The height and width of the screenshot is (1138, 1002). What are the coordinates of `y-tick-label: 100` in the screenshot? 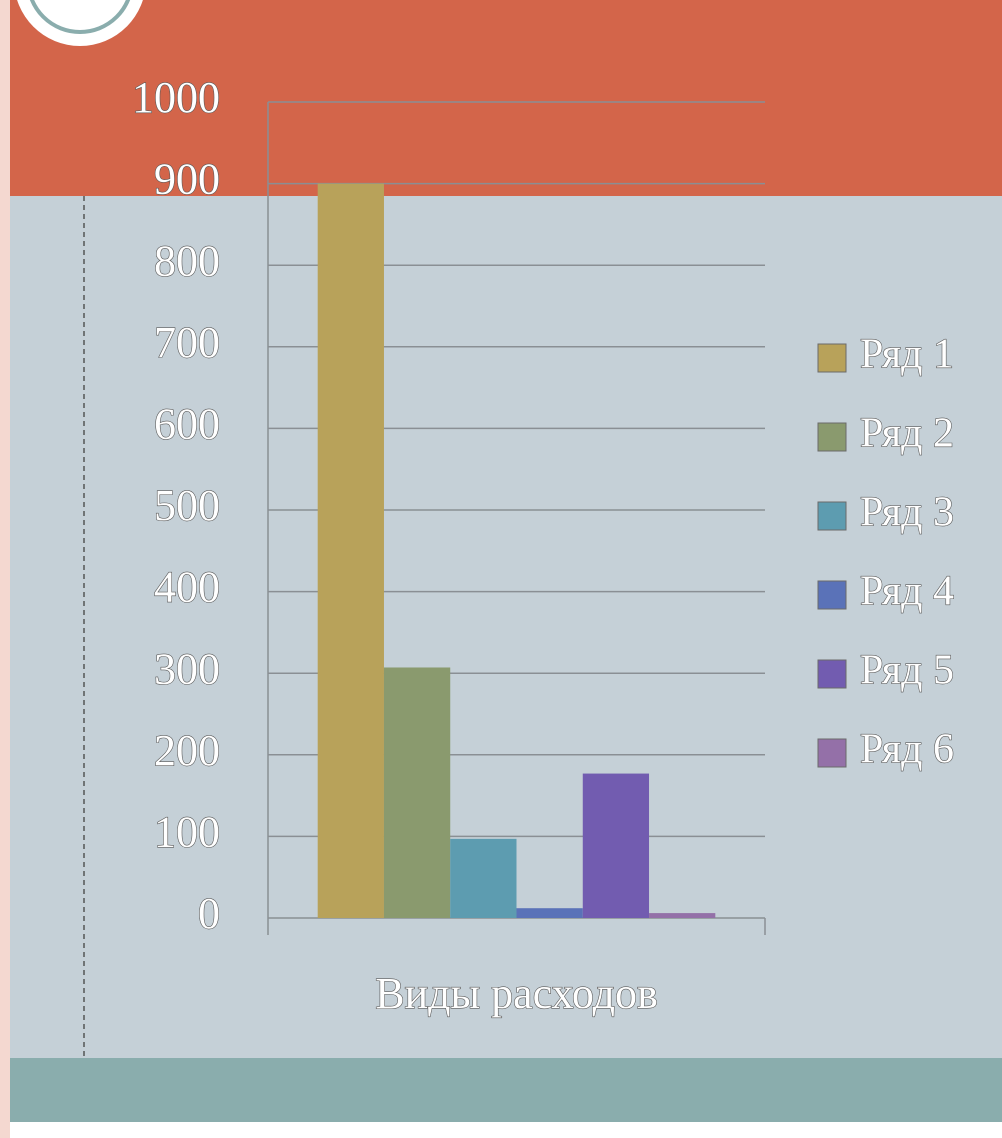 It's located at (187, 831).